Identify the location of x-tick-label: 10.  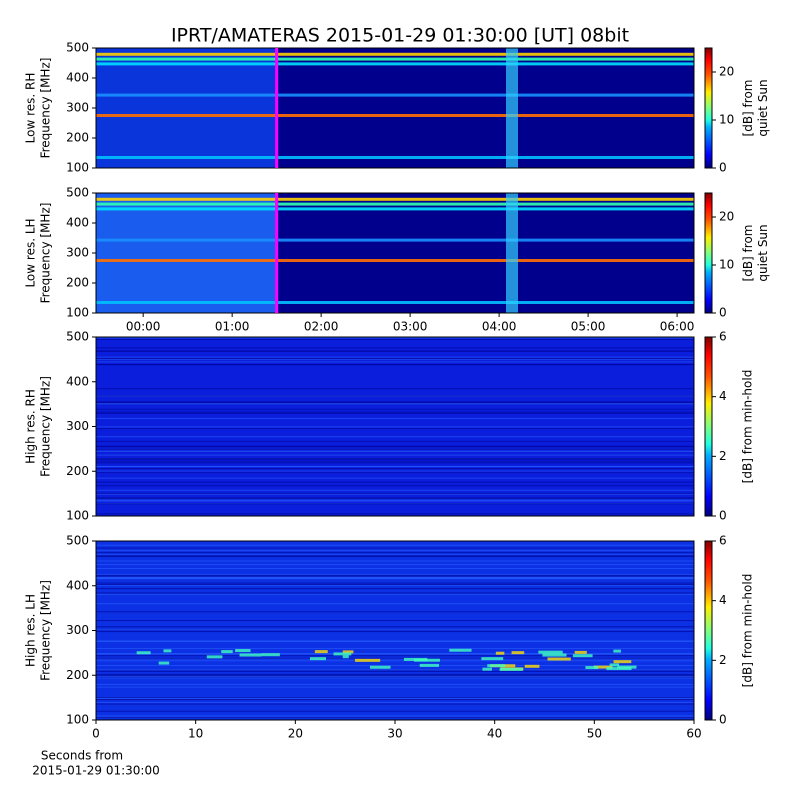
(195, 734).